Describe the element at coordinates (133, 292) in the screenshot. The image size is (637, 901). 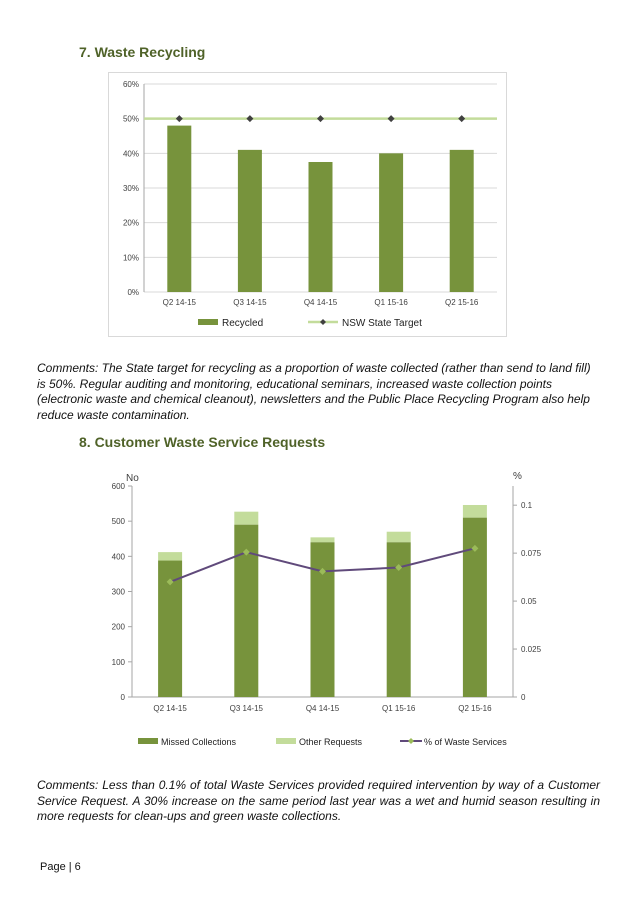
I see `y-tick-label: 0%` at that location.